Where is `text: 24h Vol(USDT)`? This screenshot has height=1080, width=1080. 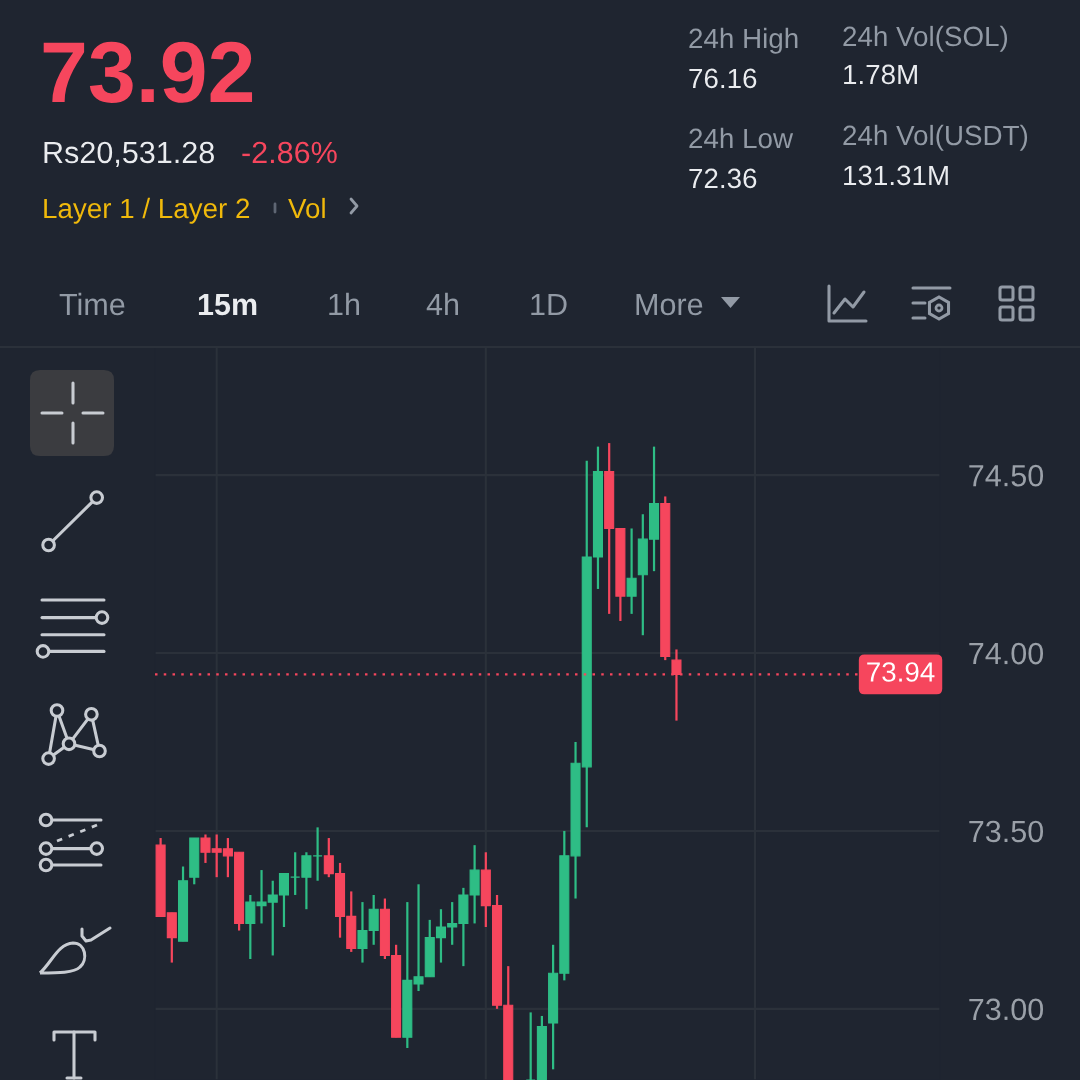
text: 24h Vol(USDT) is located at coordinates (935, 137).